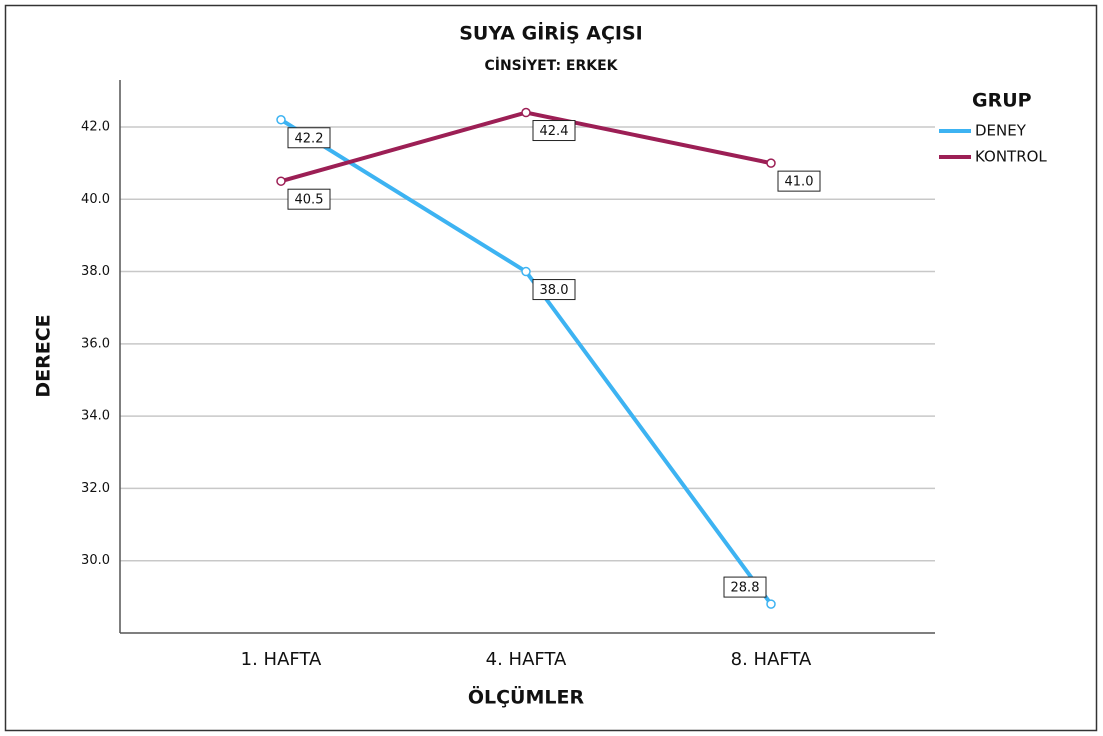  Describe the element at coordinates (281, 659) in the screenshot. I see `x-tick-label: 1. HAFTA` at that location.